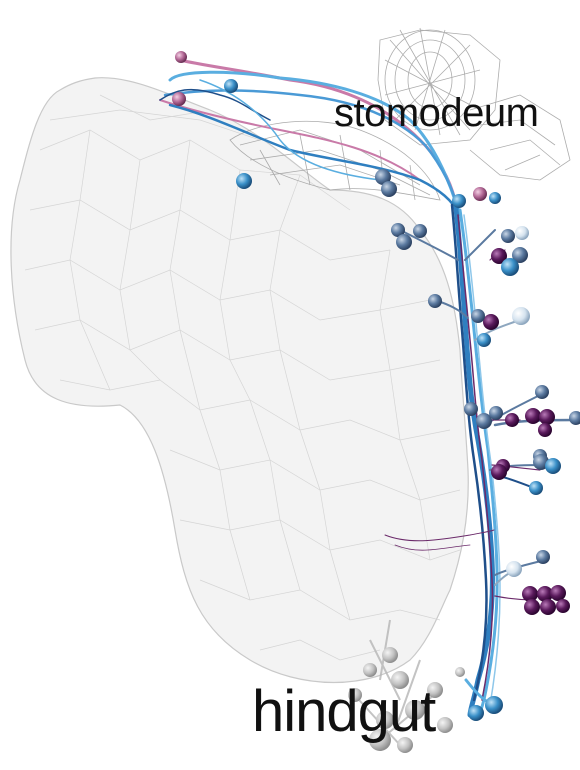 This screenshot has height=770, width=580. I want to click on stomodeum-mesh, so click(400, 114).